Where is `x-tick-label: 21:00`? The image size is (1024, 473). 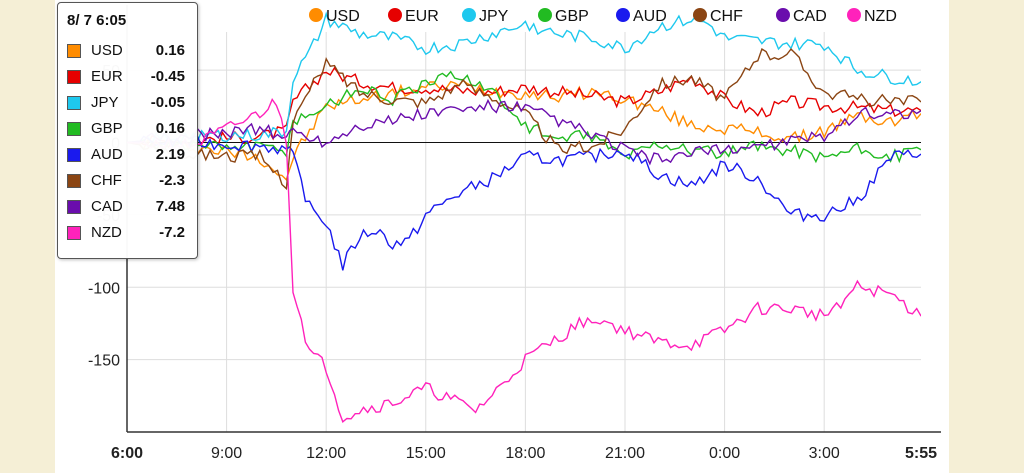
x-tick-label: 21:00 is located at coordinates (625, 453).